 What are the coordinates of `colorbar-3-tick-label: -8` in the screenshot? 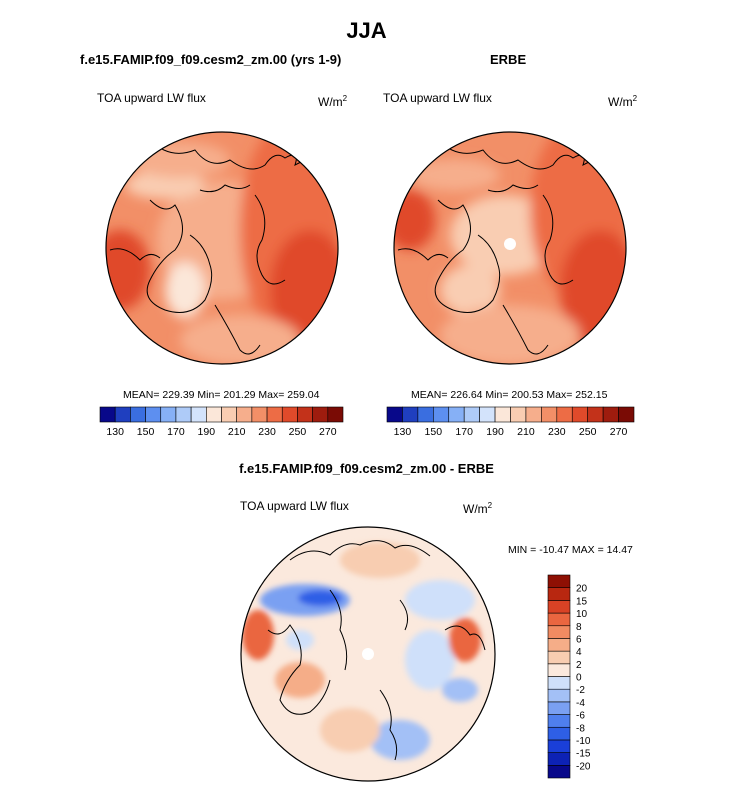 It's located at (580, 728).